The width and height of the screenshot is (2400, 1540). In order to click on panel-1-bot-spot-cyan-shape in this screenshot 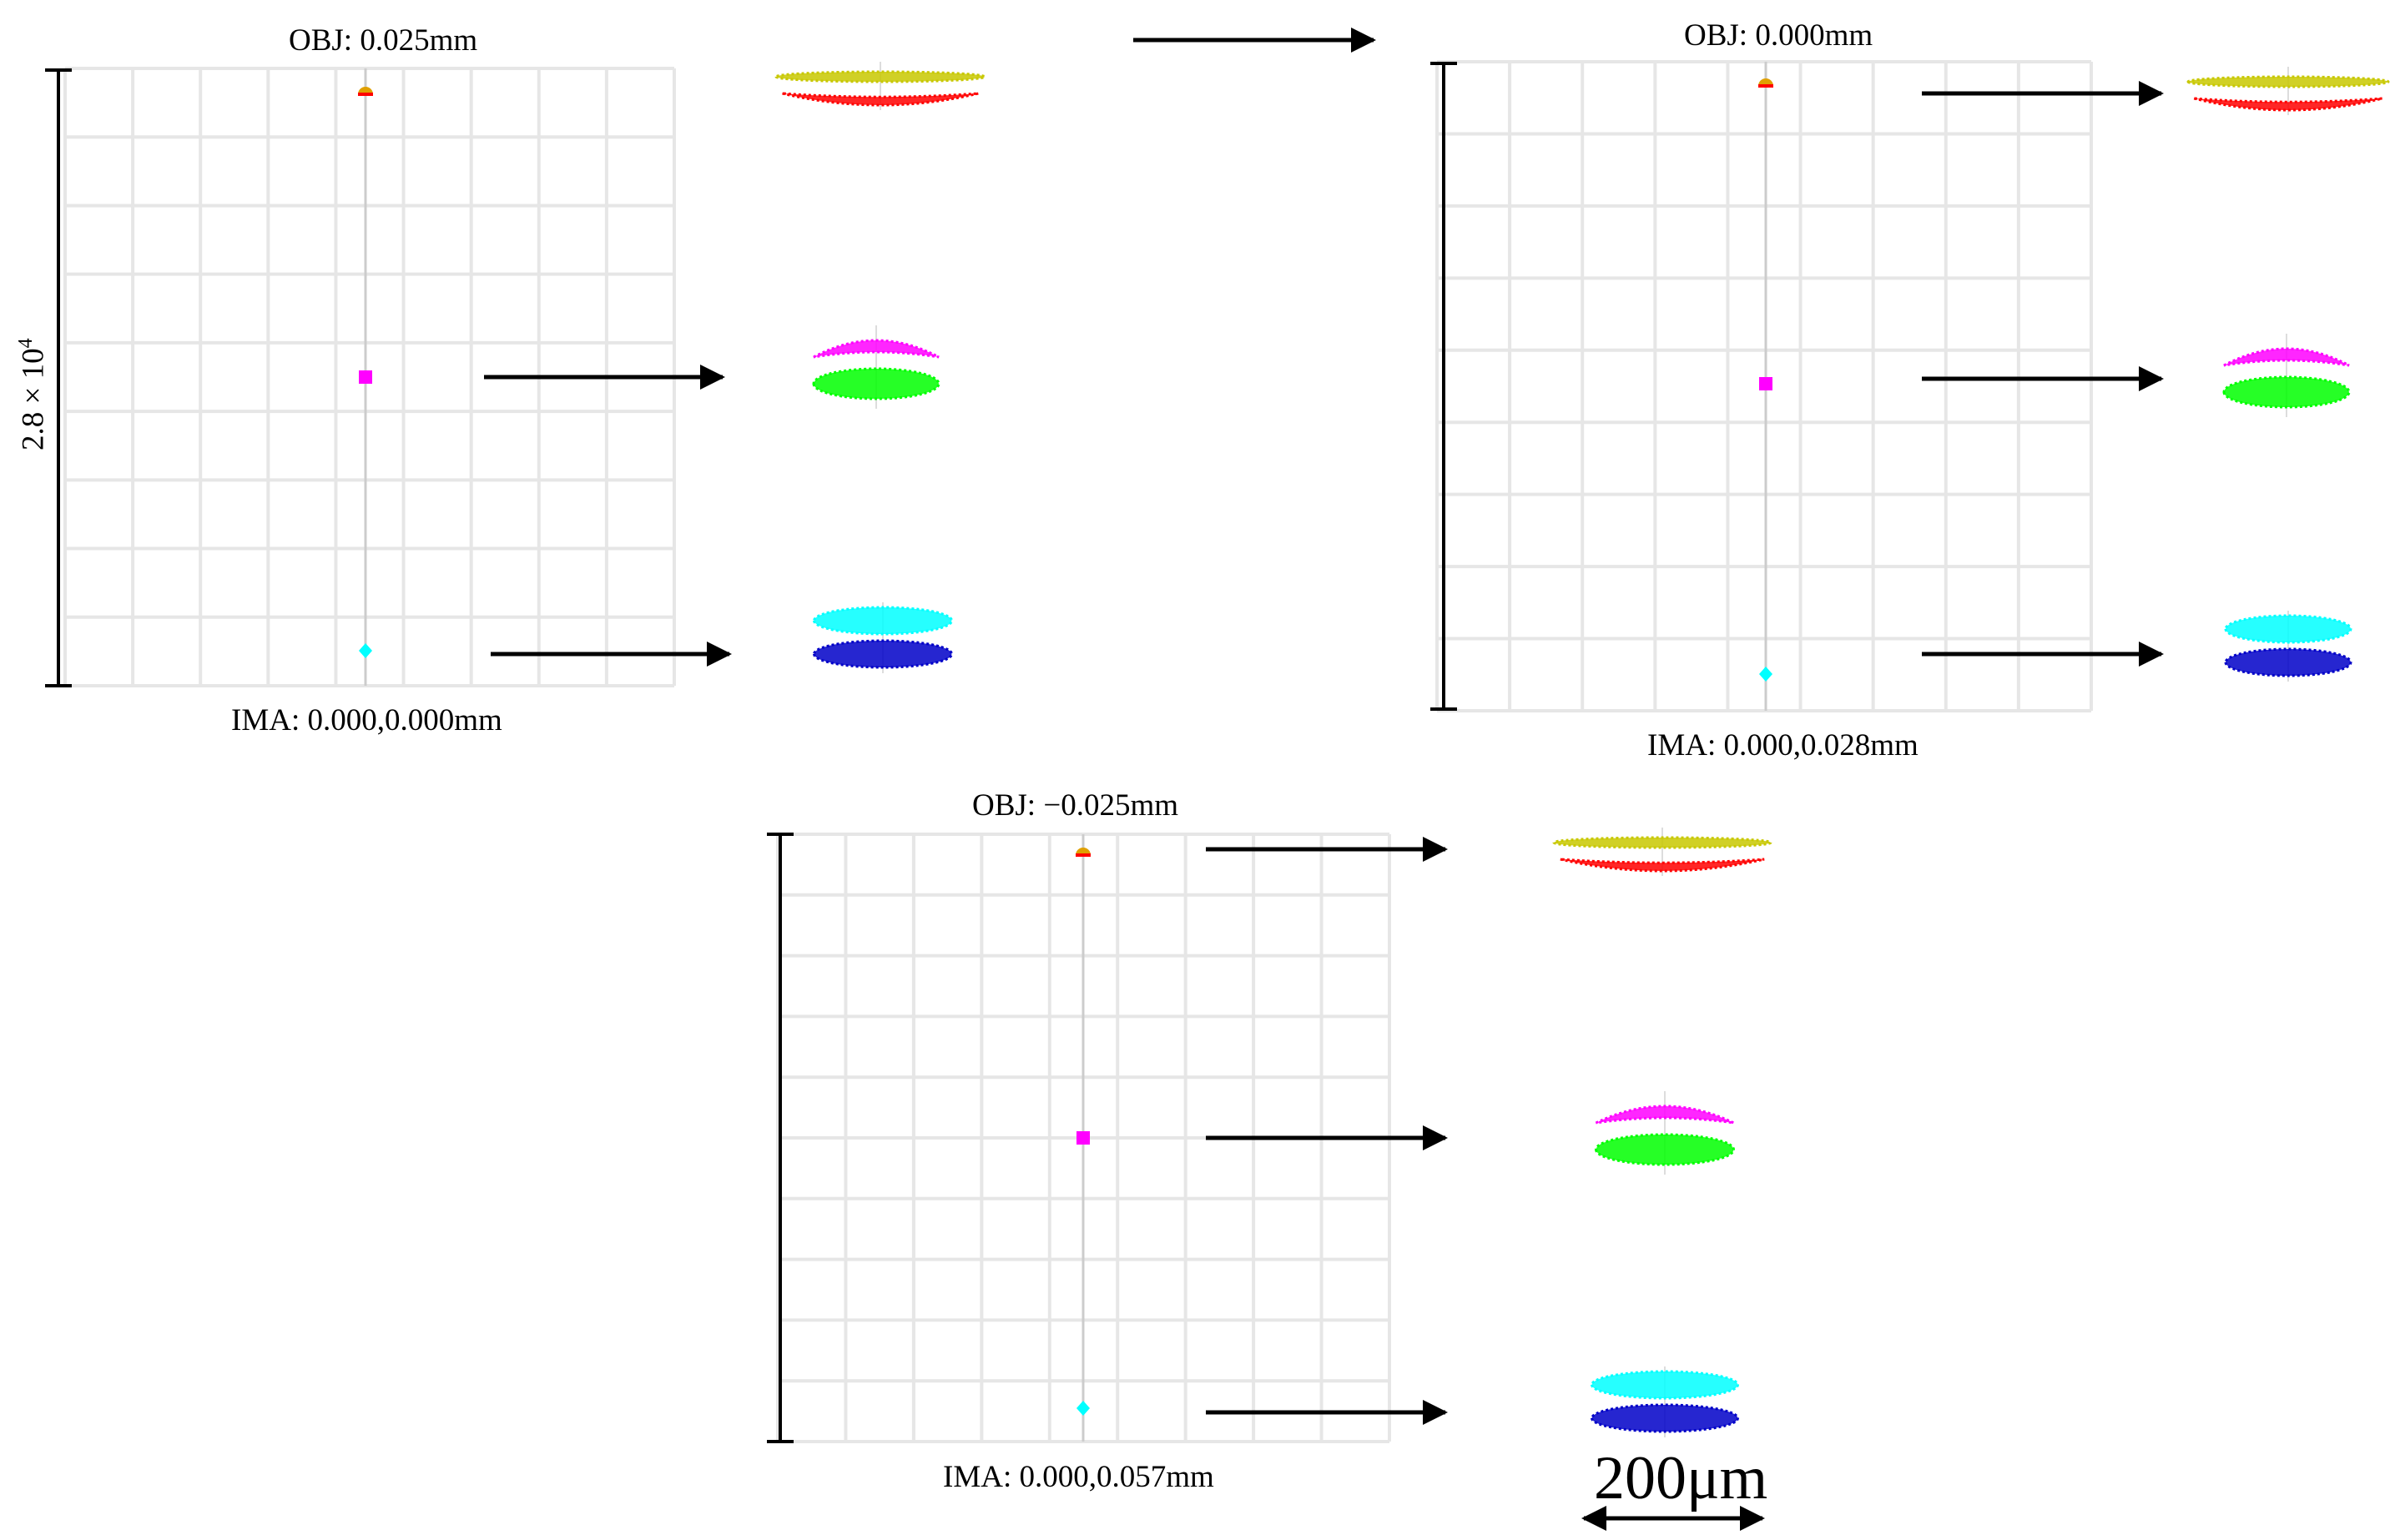, I will do `click(883, 621)`.